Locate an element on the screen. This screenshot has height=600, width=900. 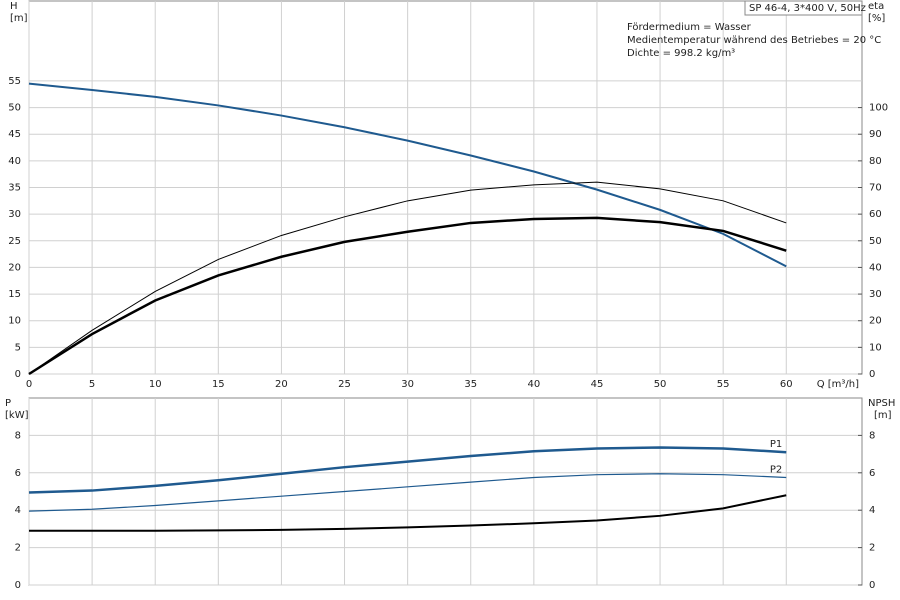
y-axis-label: P is located at coordinates (8, 403).